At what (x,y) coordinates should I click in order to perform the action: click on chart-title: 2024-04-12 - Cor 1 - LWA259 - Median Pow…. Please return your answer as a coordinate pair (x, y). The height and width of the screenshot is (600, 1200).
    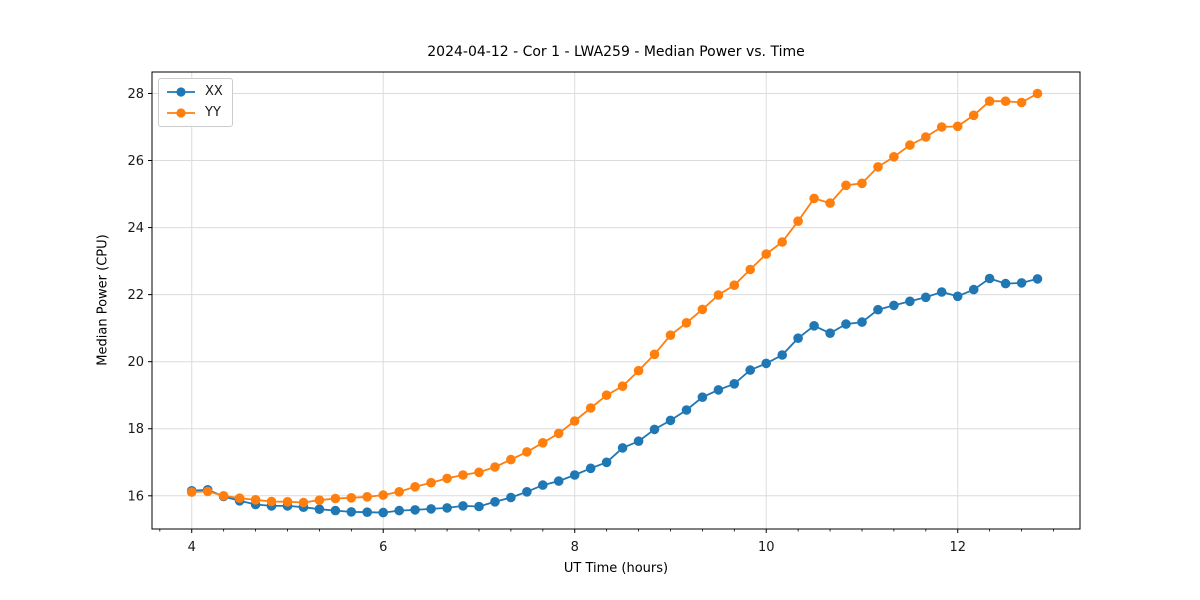
    Looking at the image, I should click on (616, 52).